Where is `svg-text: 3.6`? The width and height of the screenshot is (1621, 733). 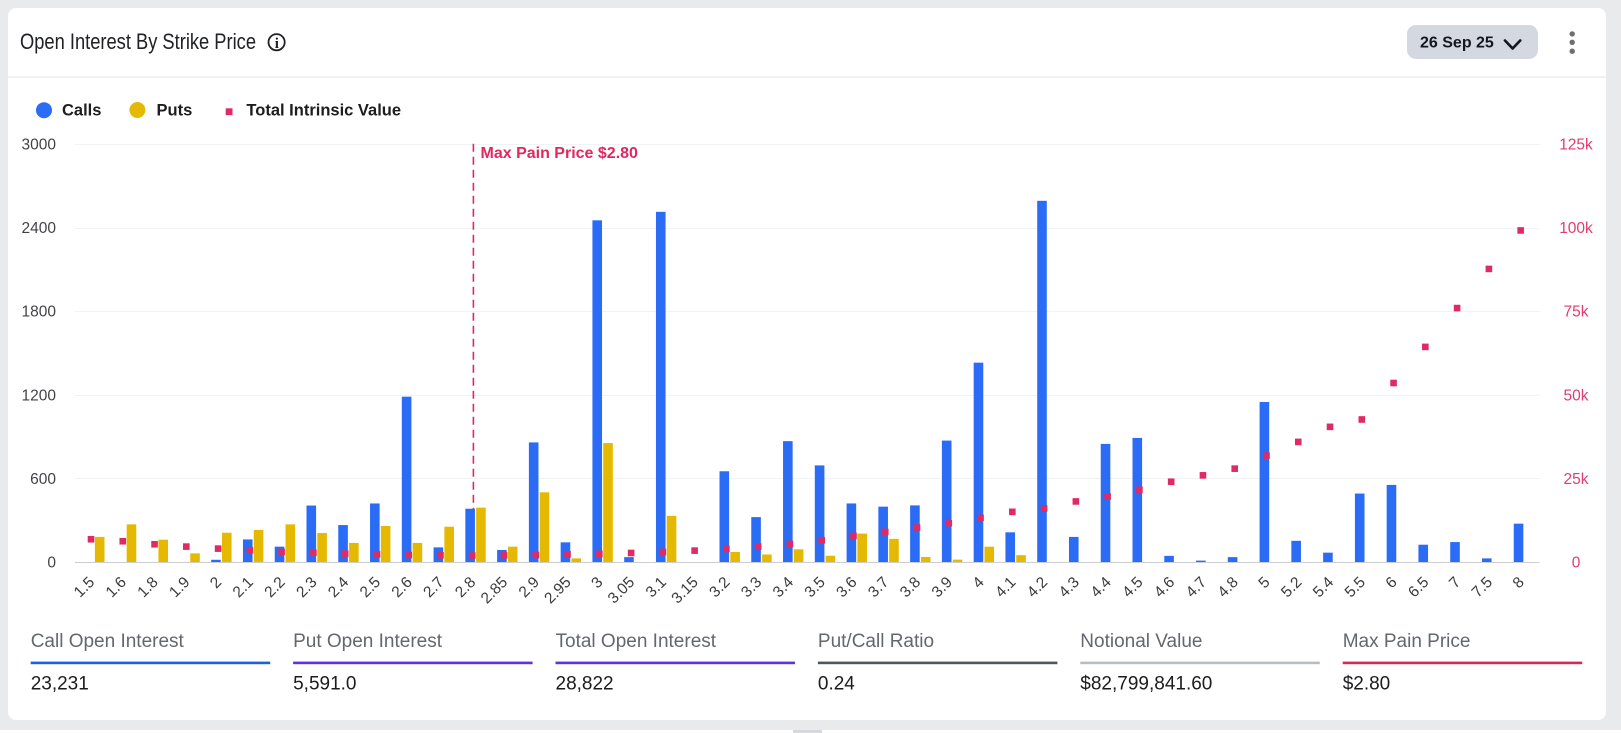 svg-text: 3.6 is located at coordinates (846, 587).